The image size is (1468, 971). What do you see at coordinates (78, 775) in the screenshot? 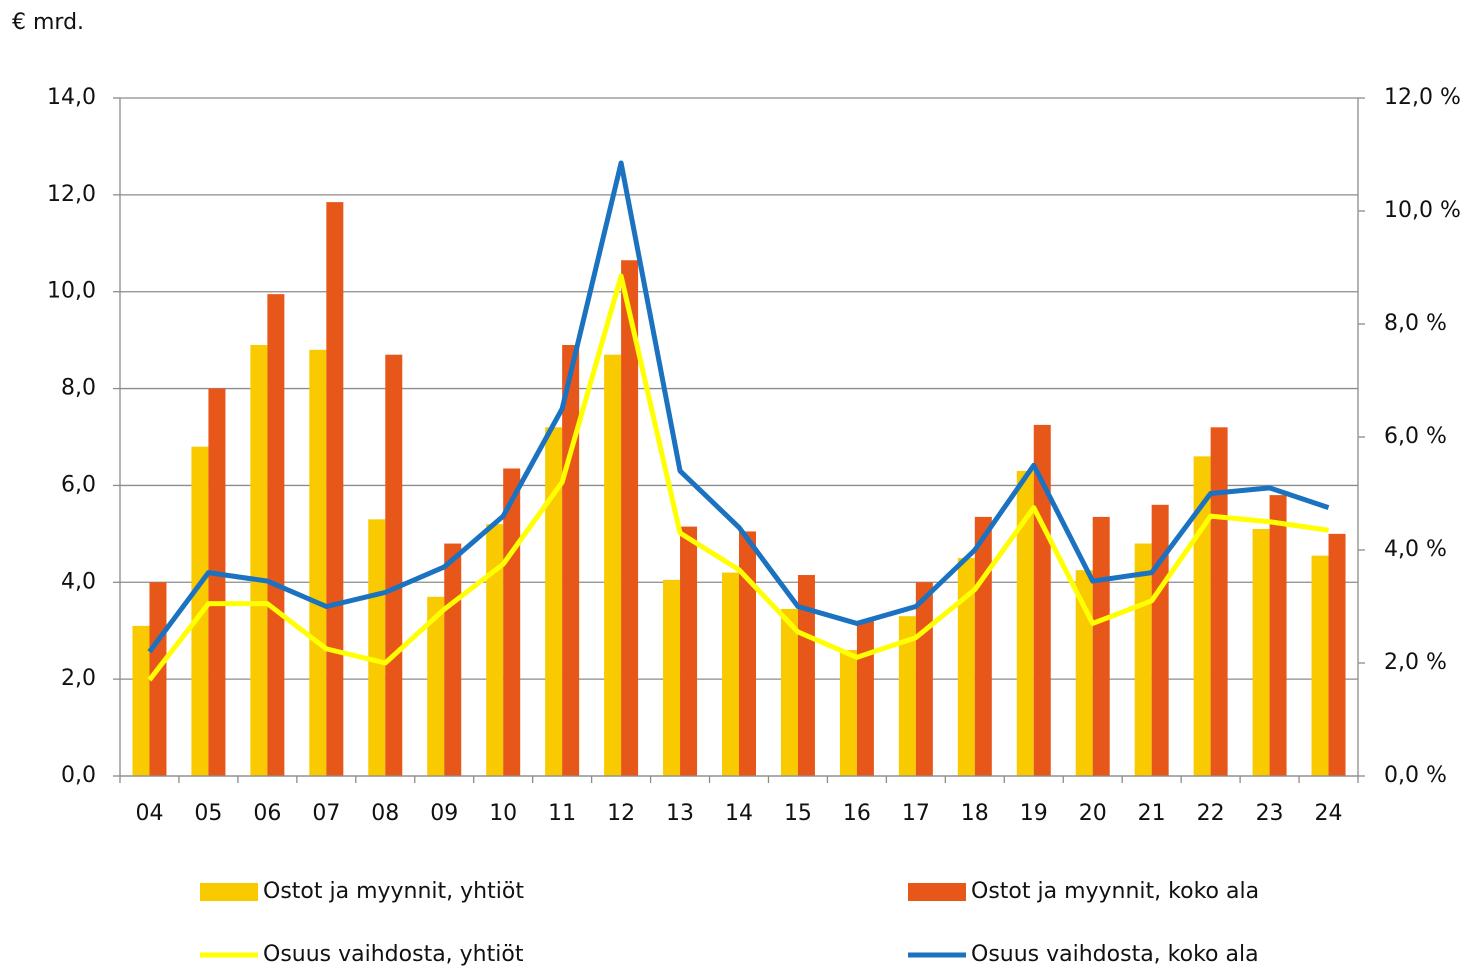
I see `y-tick-label: 0,0` at bounding box center [78, 775].